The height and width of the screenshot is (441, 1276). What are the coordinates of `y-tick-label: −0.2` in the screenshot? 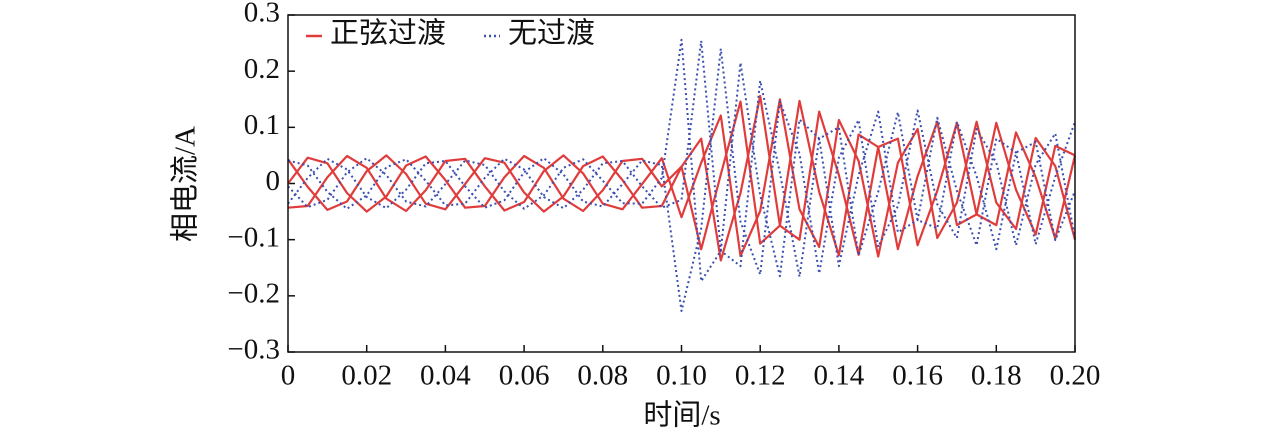 It's located at (253, 293).